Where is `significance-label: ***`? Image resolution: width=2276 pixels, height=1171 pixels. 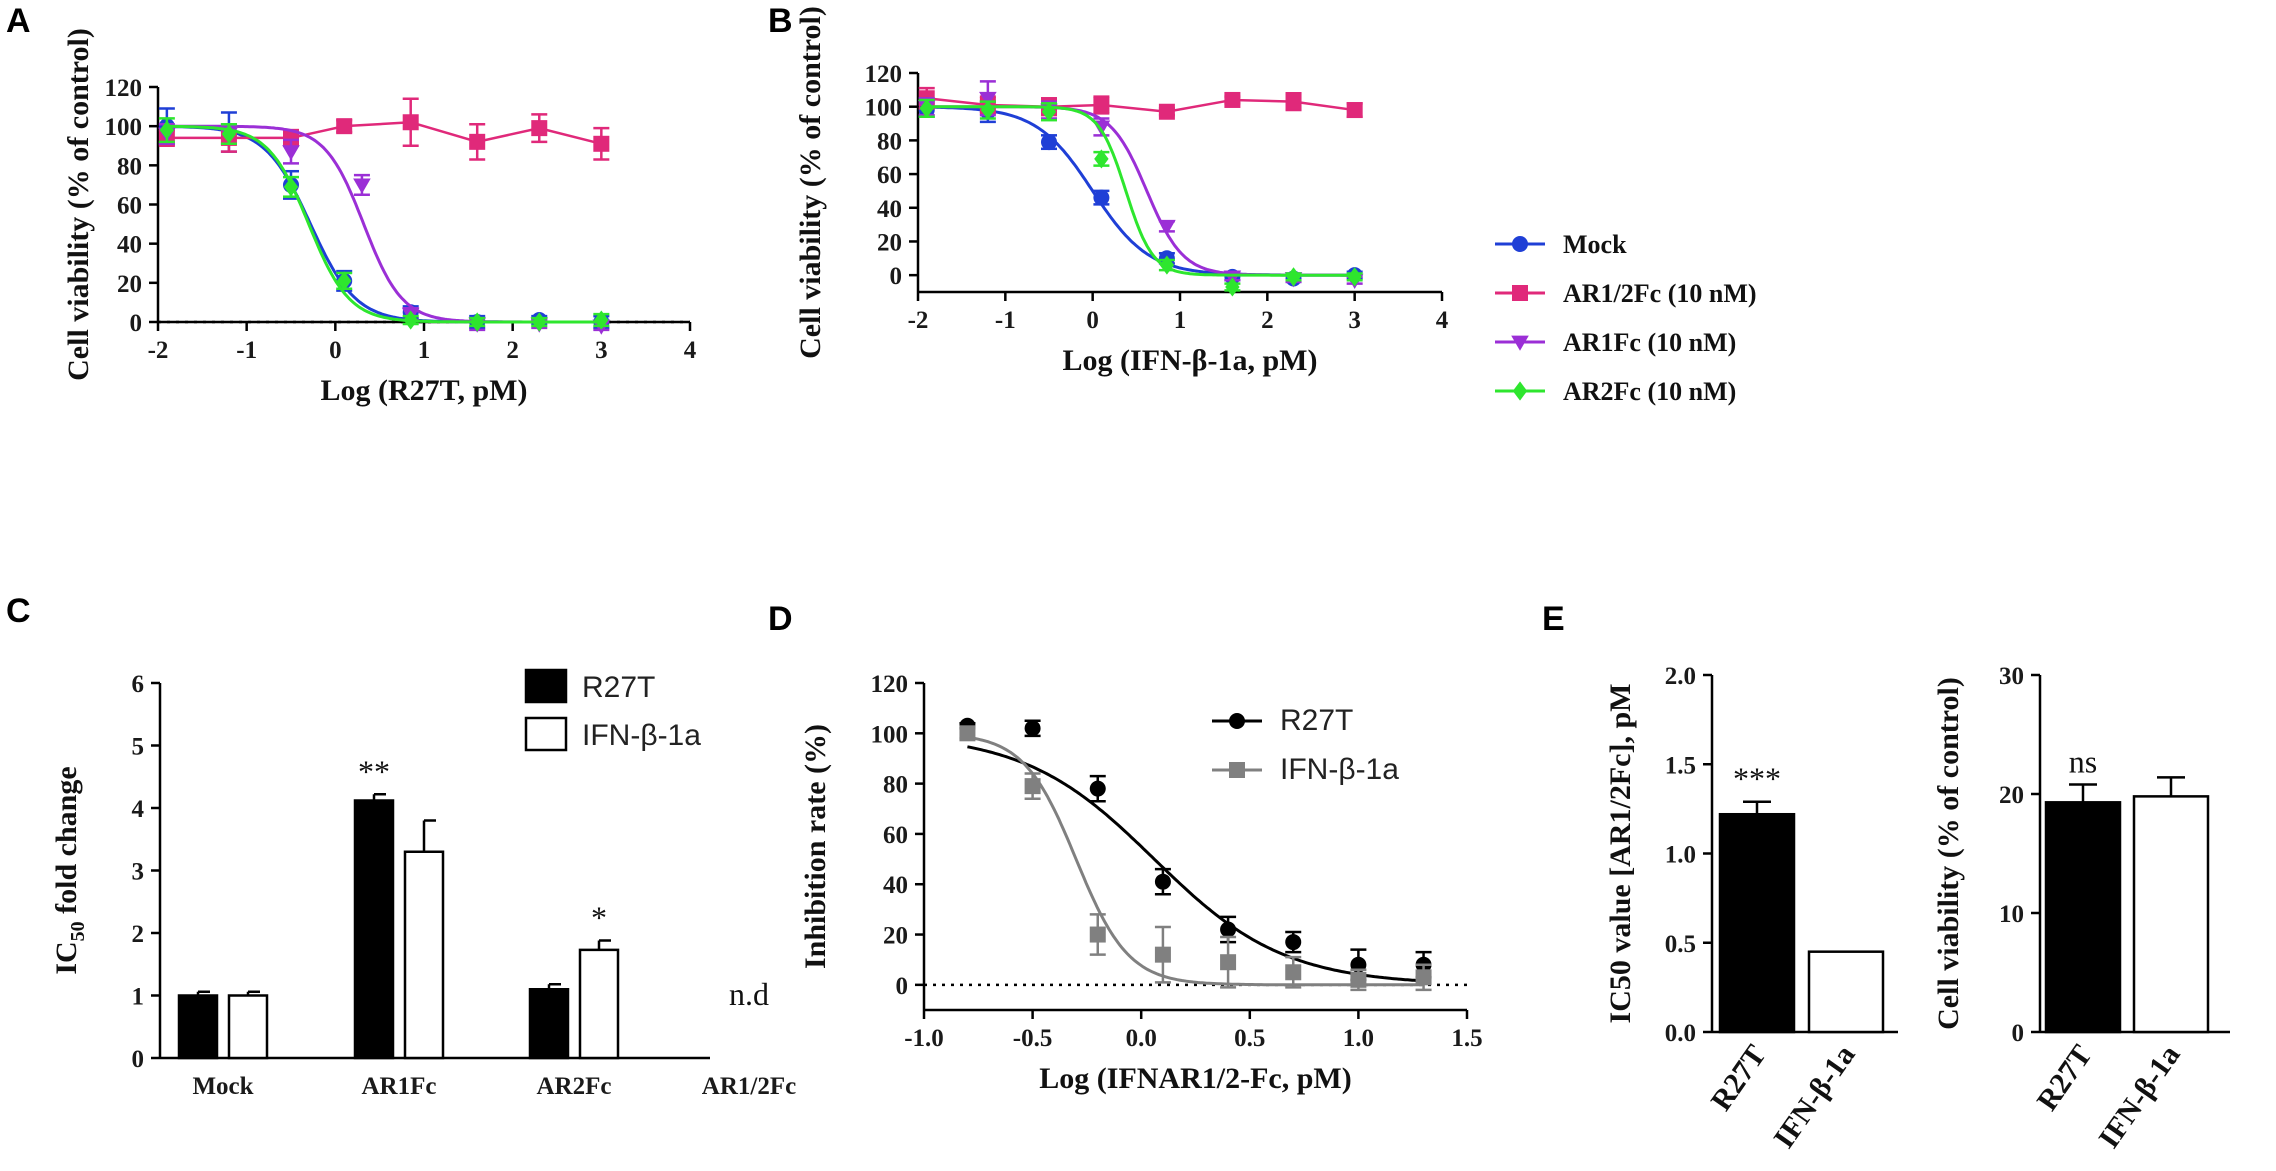
significance-label: *** is located at coordinates (1757, 779).